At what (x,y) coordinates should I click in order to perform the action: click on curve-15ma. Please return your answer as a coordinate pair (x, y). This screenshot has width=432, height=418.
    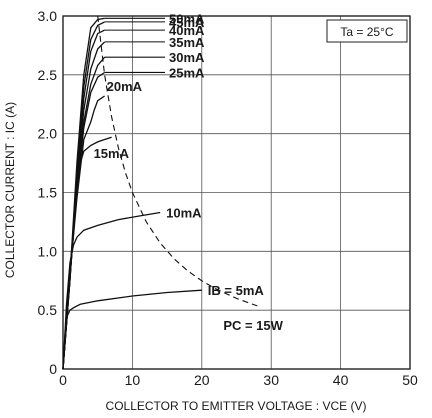
    Looking at the image, I should click on (87, 253).